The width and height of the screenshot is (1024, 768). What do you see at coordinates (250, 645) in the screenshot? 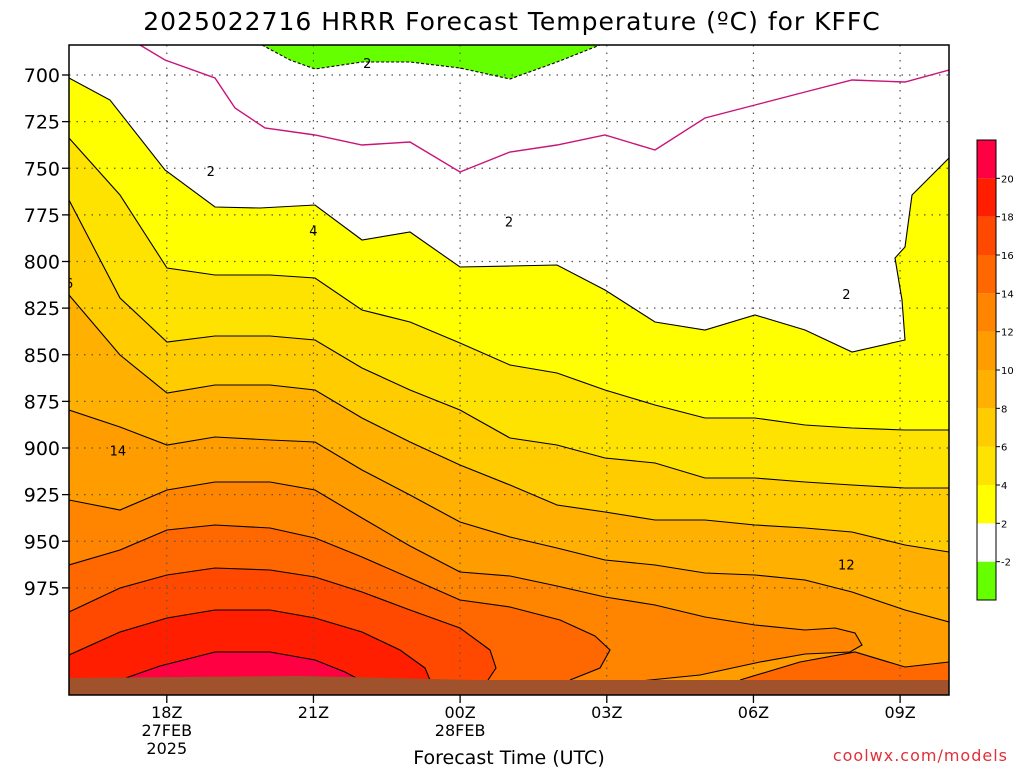
I see `contour-18c` at bounding box center [250, 645].